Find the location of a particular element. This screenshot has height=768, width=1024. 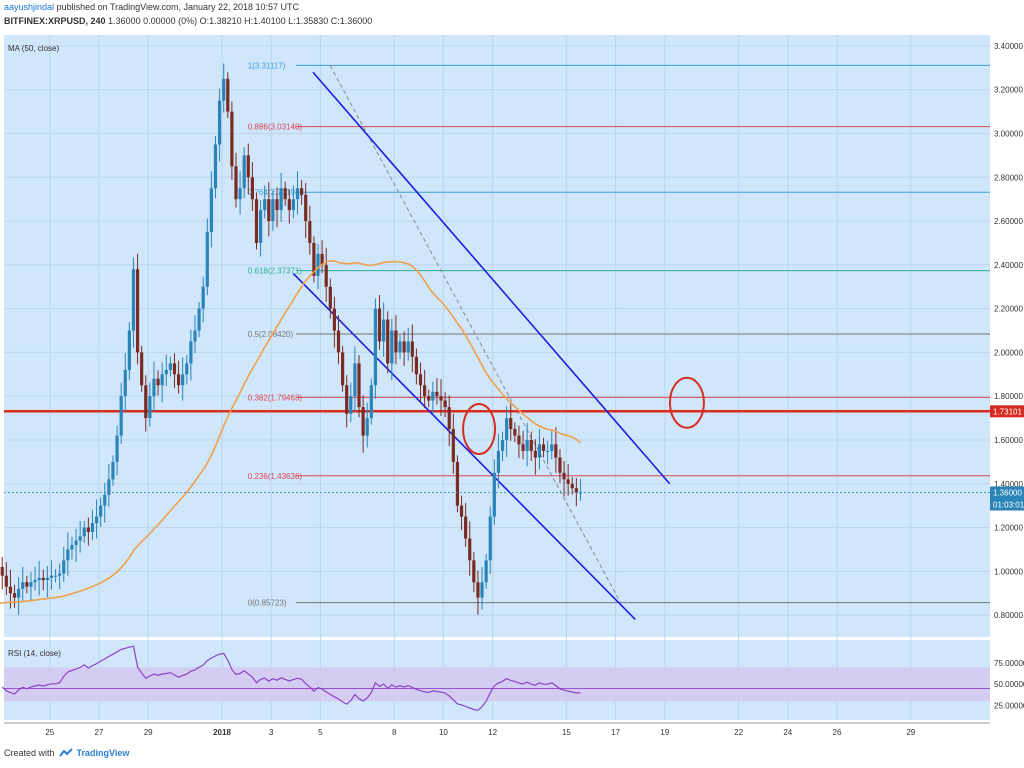

ma-indicator-label: MA (50, close) is located at coordinates (33, 48).